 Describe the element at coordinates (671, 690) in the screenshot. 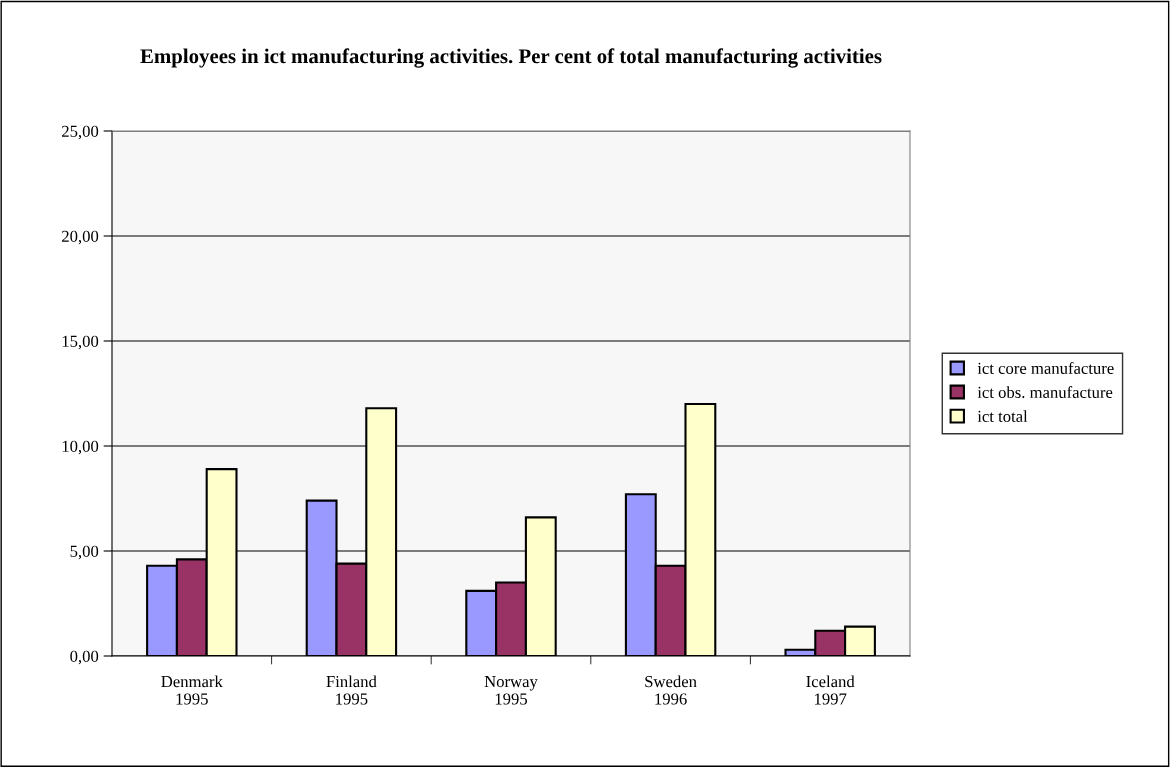

I see `x-tick-label: Sweden 1996` at that location.